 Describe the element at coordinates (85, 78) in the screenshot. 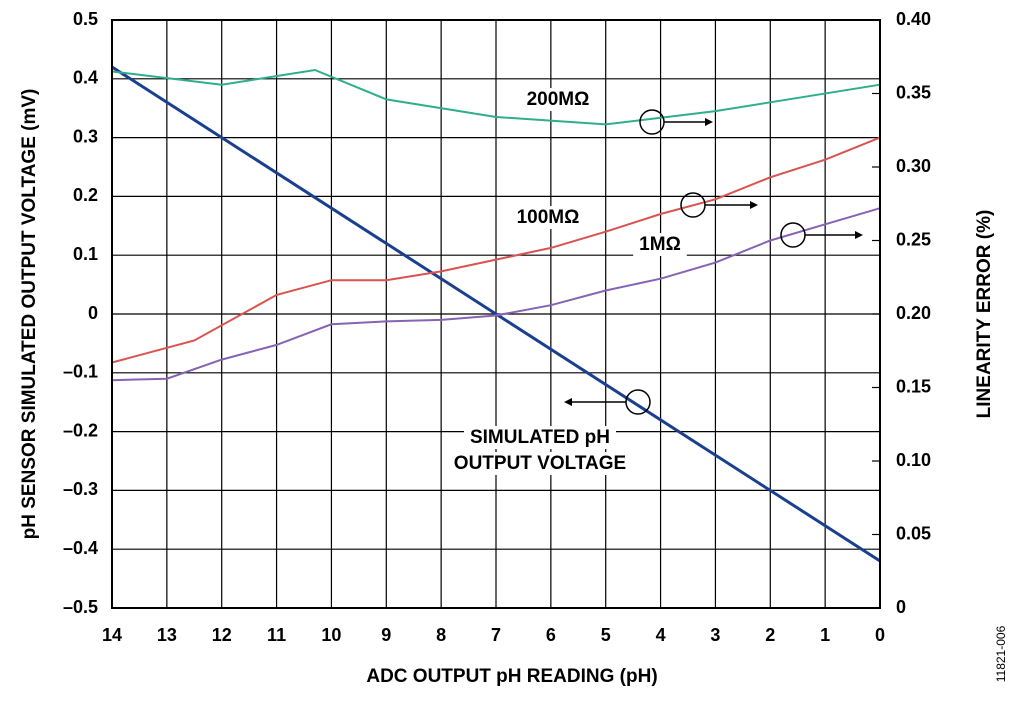

I see `y-tick-label: 0.4` at that location.